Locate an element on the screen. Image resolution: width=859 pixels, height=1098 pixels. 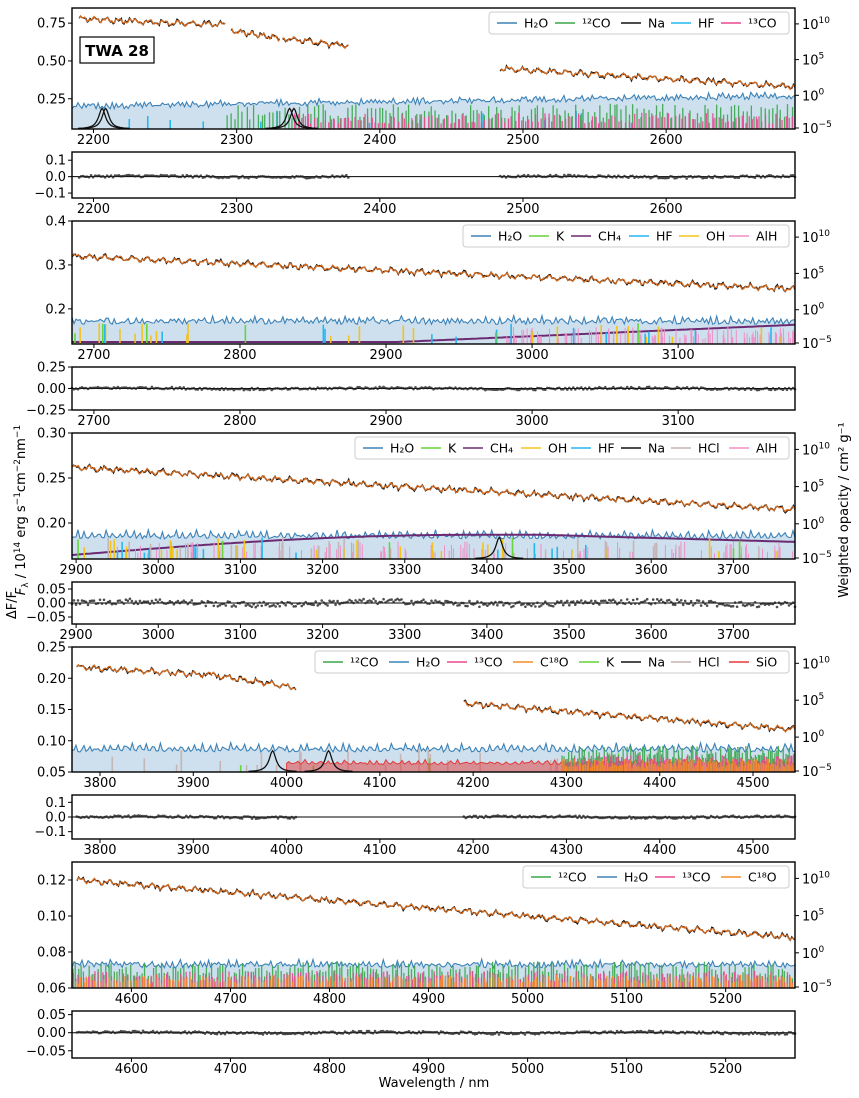
x-tick-label: 4800 is located at coordinates (329, 999).